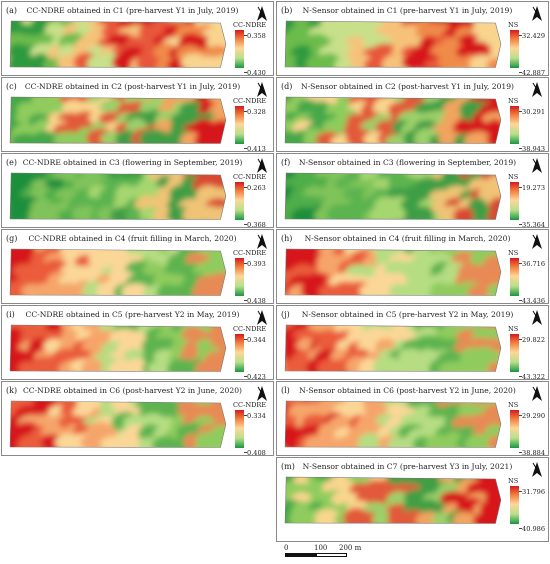  What do you see at coordinates (528, 277) in the screenshot?
I see `color-legend: NS 36.716 43.436` at bounding box center [528, 277].